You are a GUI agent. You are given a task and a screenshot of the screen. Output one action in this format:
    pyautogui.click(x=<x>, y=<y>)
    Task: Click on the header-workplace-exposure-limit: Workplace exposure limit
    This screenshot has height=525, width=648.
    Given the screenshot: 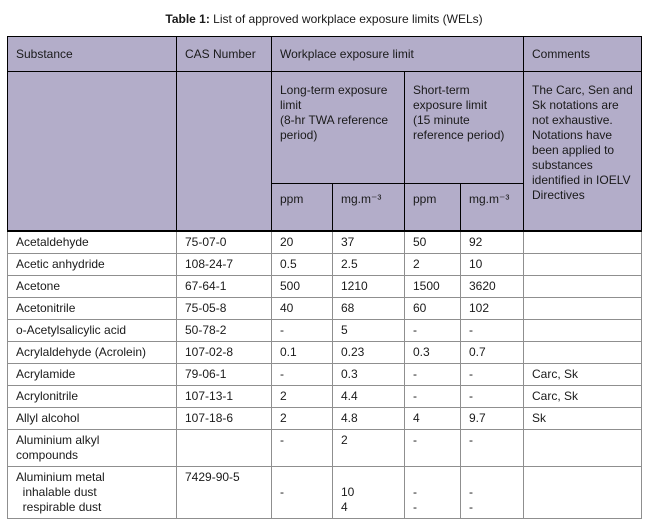 What is the action you would take?
    pyautogui.click(x=397, y=54)
    